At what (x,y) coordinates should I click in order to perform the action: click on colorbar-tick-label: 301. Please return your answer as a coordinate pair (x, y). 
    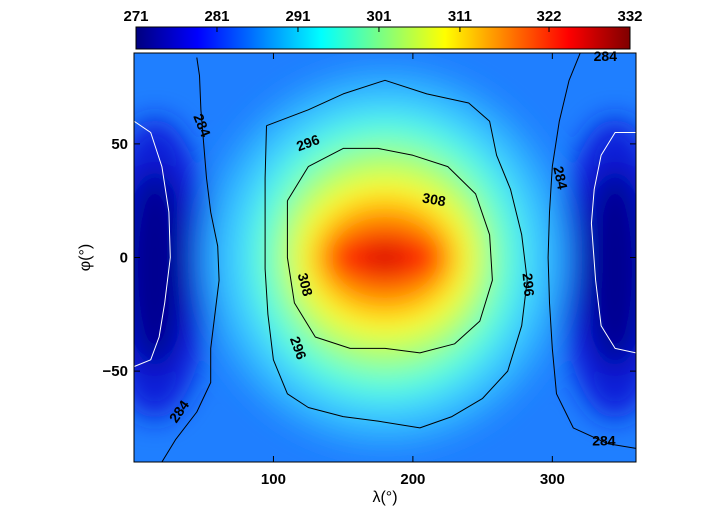
    Looking at the image, I should click on (378, 16).